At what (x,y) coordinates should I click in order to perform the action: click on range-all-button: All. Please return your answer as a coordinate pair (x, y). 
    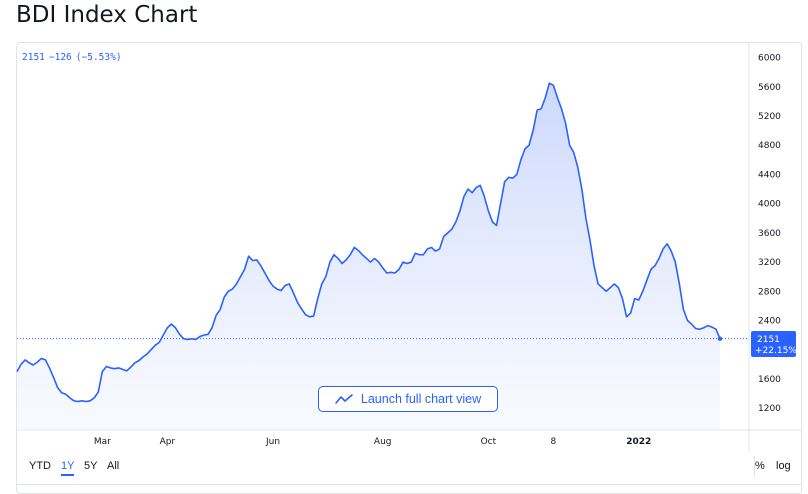
    Looking at the image, I should click on (113, 466).